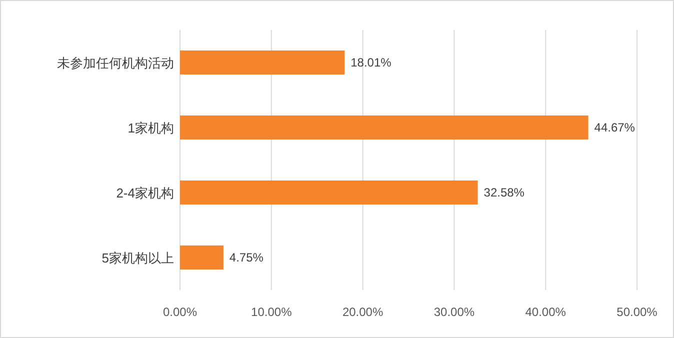 The image size is (674, 338). Describe the element at coordinates (504, 193) in the screenshot. I see `data-label: 32.58%` at that location.